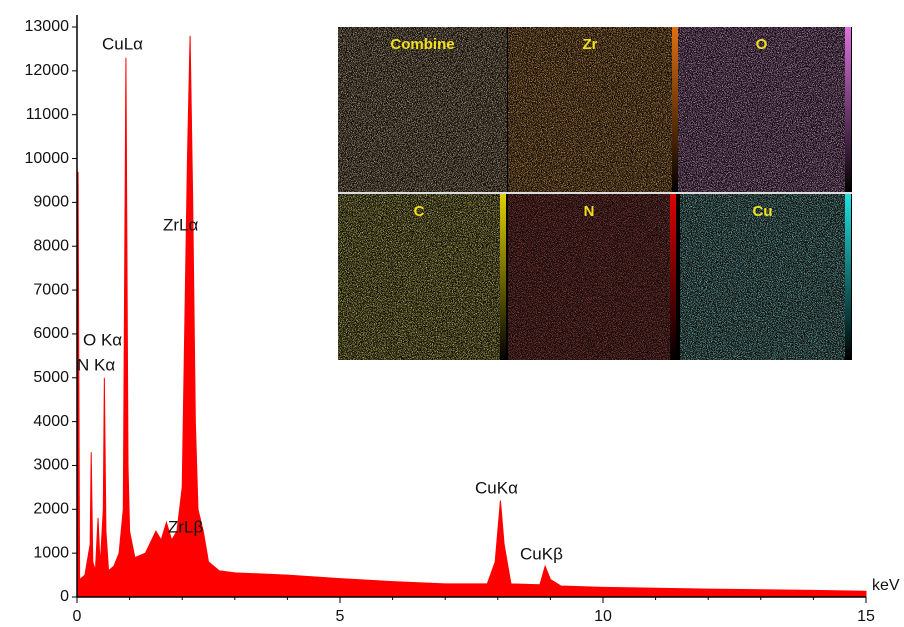  Describe the element at coordinates (51, 333) in the screenshot. I see `y-tick-label: 6000` at that location.